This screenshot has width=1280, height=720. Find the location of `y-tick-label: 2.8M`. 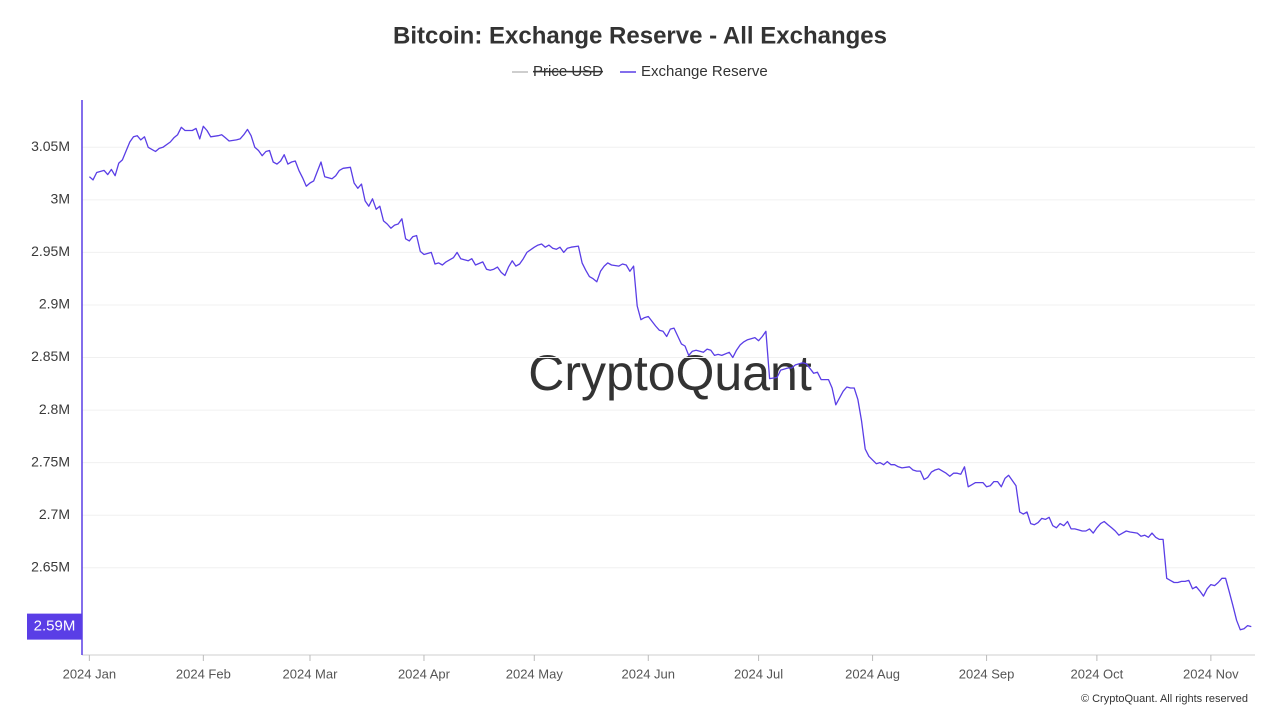

y-tick-label: 2.8M is located at coordinates (54, 409).